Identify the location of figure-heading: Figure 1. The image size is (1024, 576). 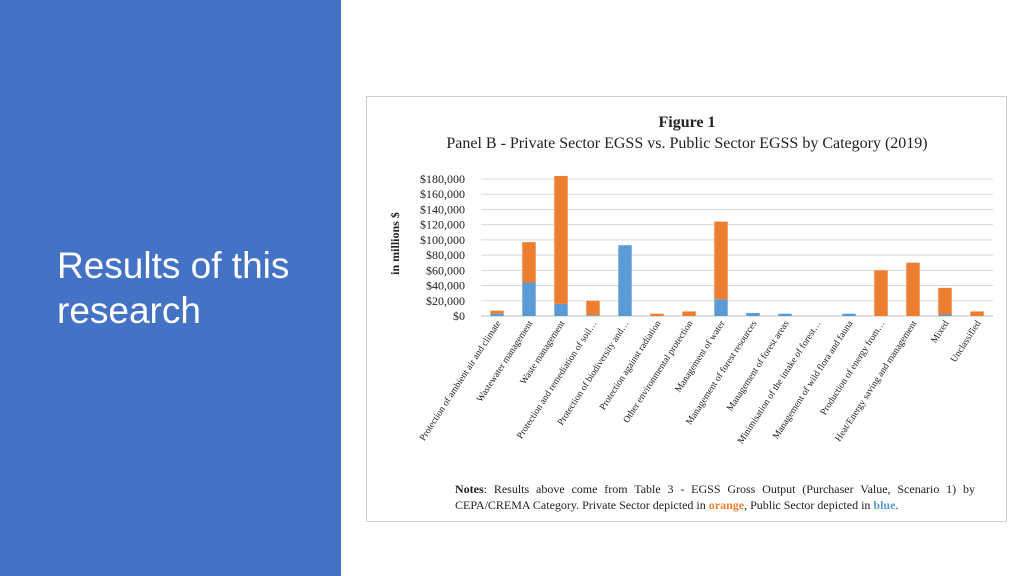
(687, 122).